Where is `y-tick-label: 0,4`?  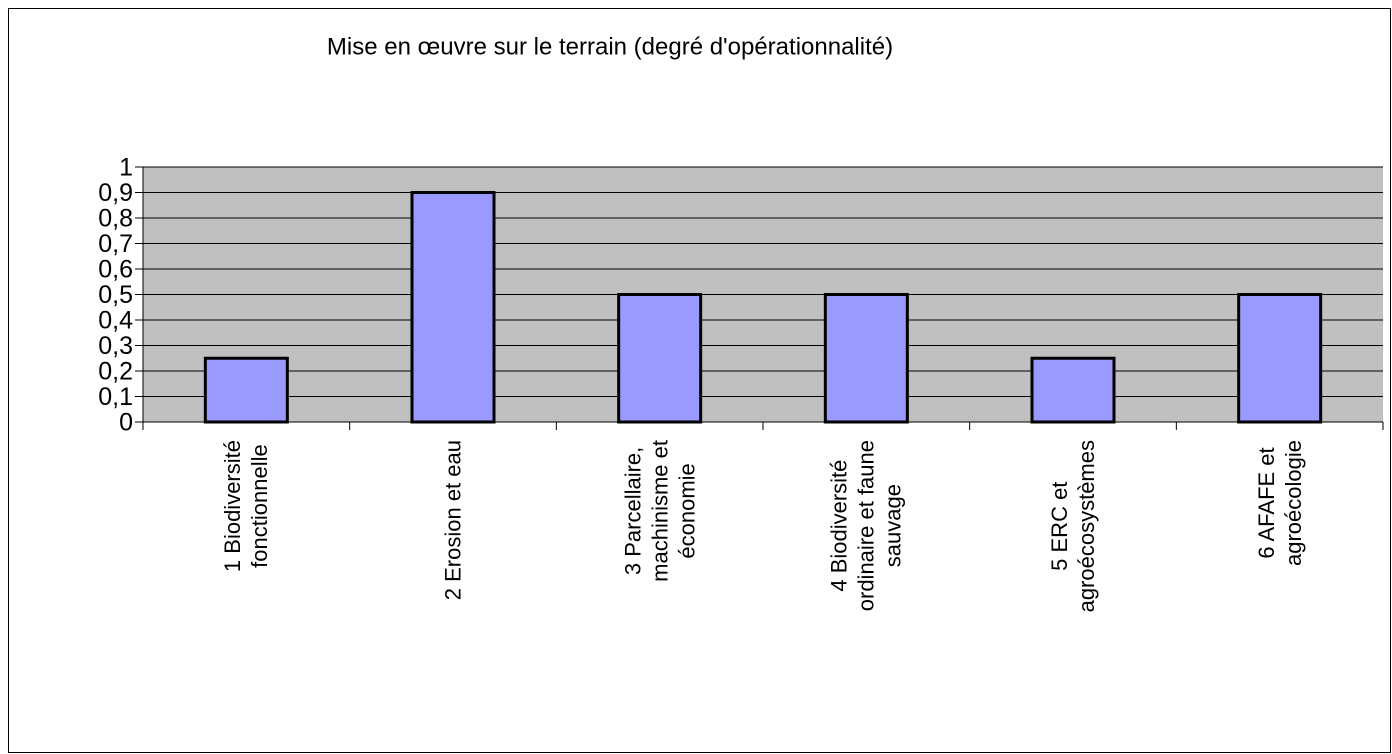
y-tick-label: 0,4 is located at coordinates (115, 321).